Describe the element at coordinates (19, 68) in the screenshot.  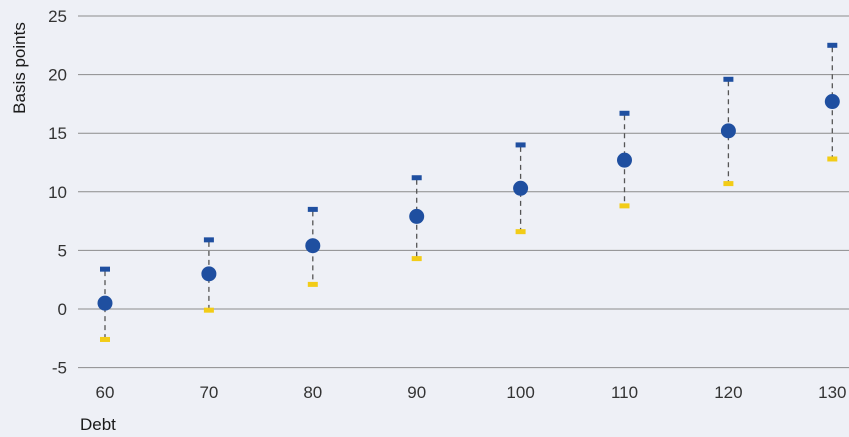
I see `y-axis-label: Basis points` at that location.